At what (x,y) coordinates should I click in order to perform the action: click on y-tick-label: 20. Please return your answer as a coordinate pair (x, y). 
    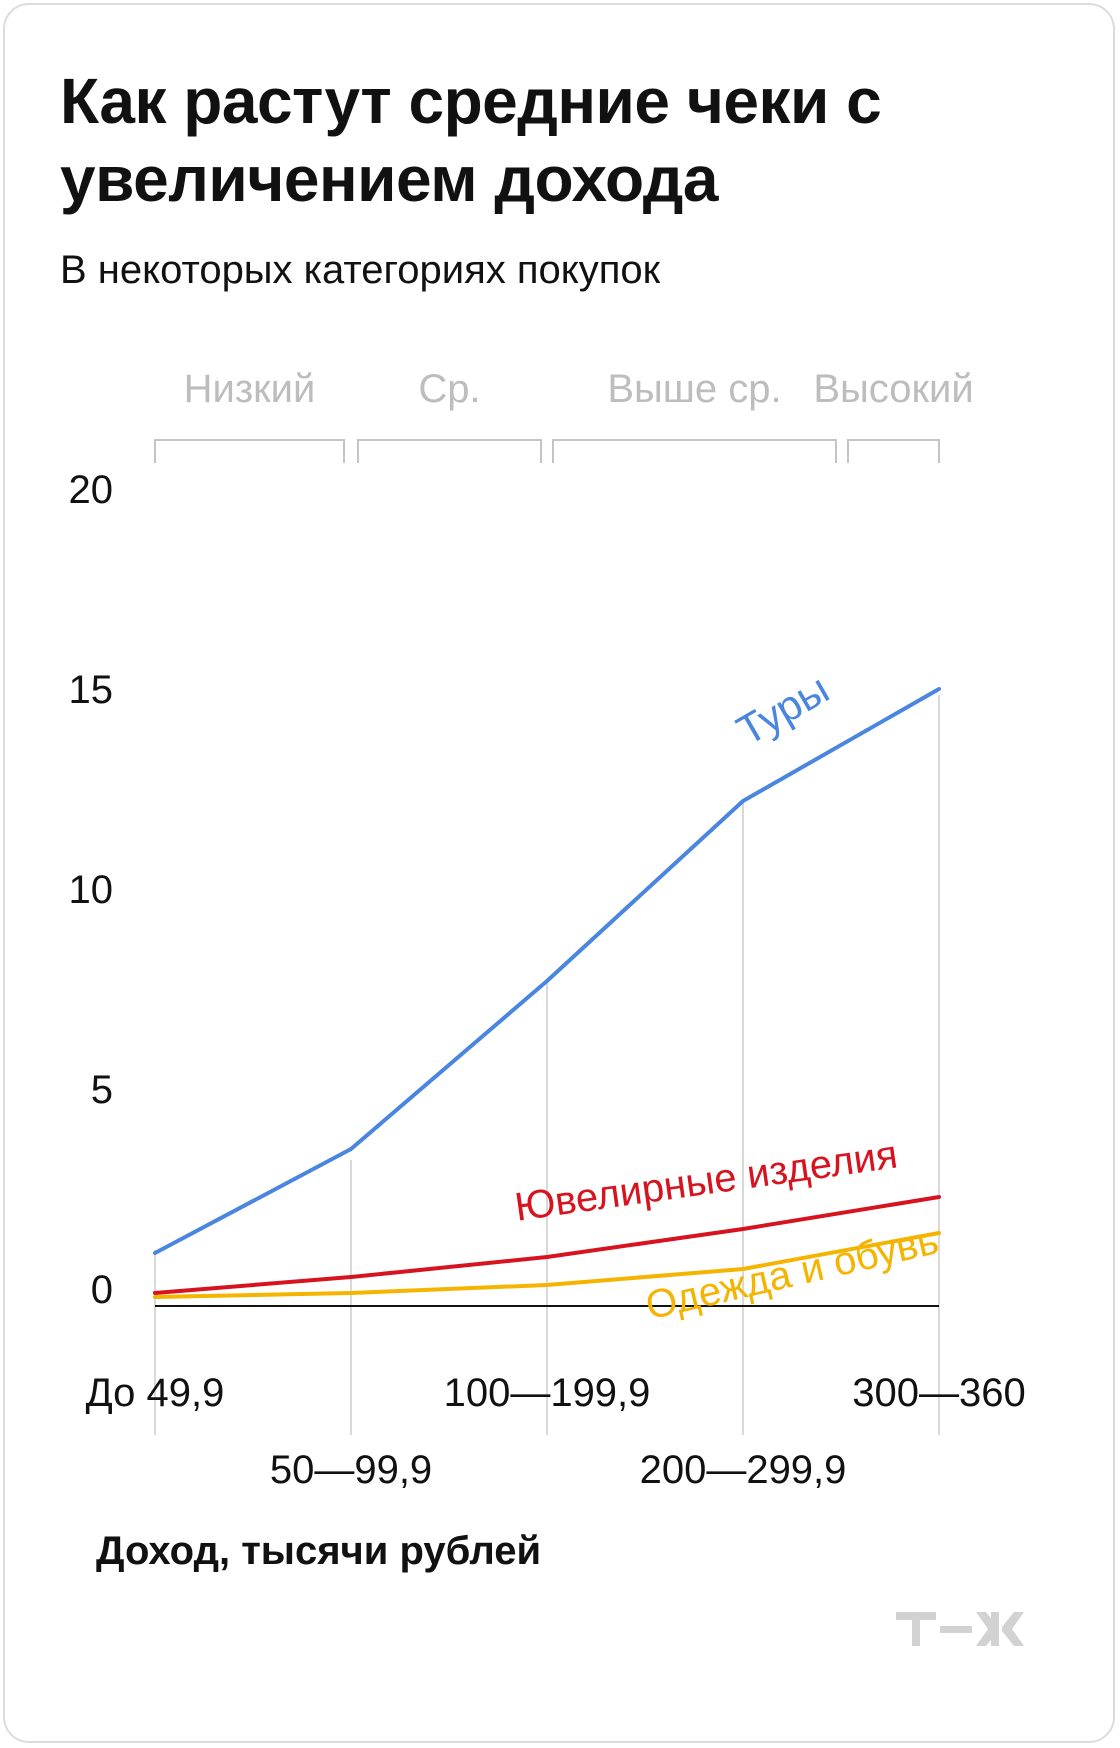
    Looking at the image, I should click on (91, 490).